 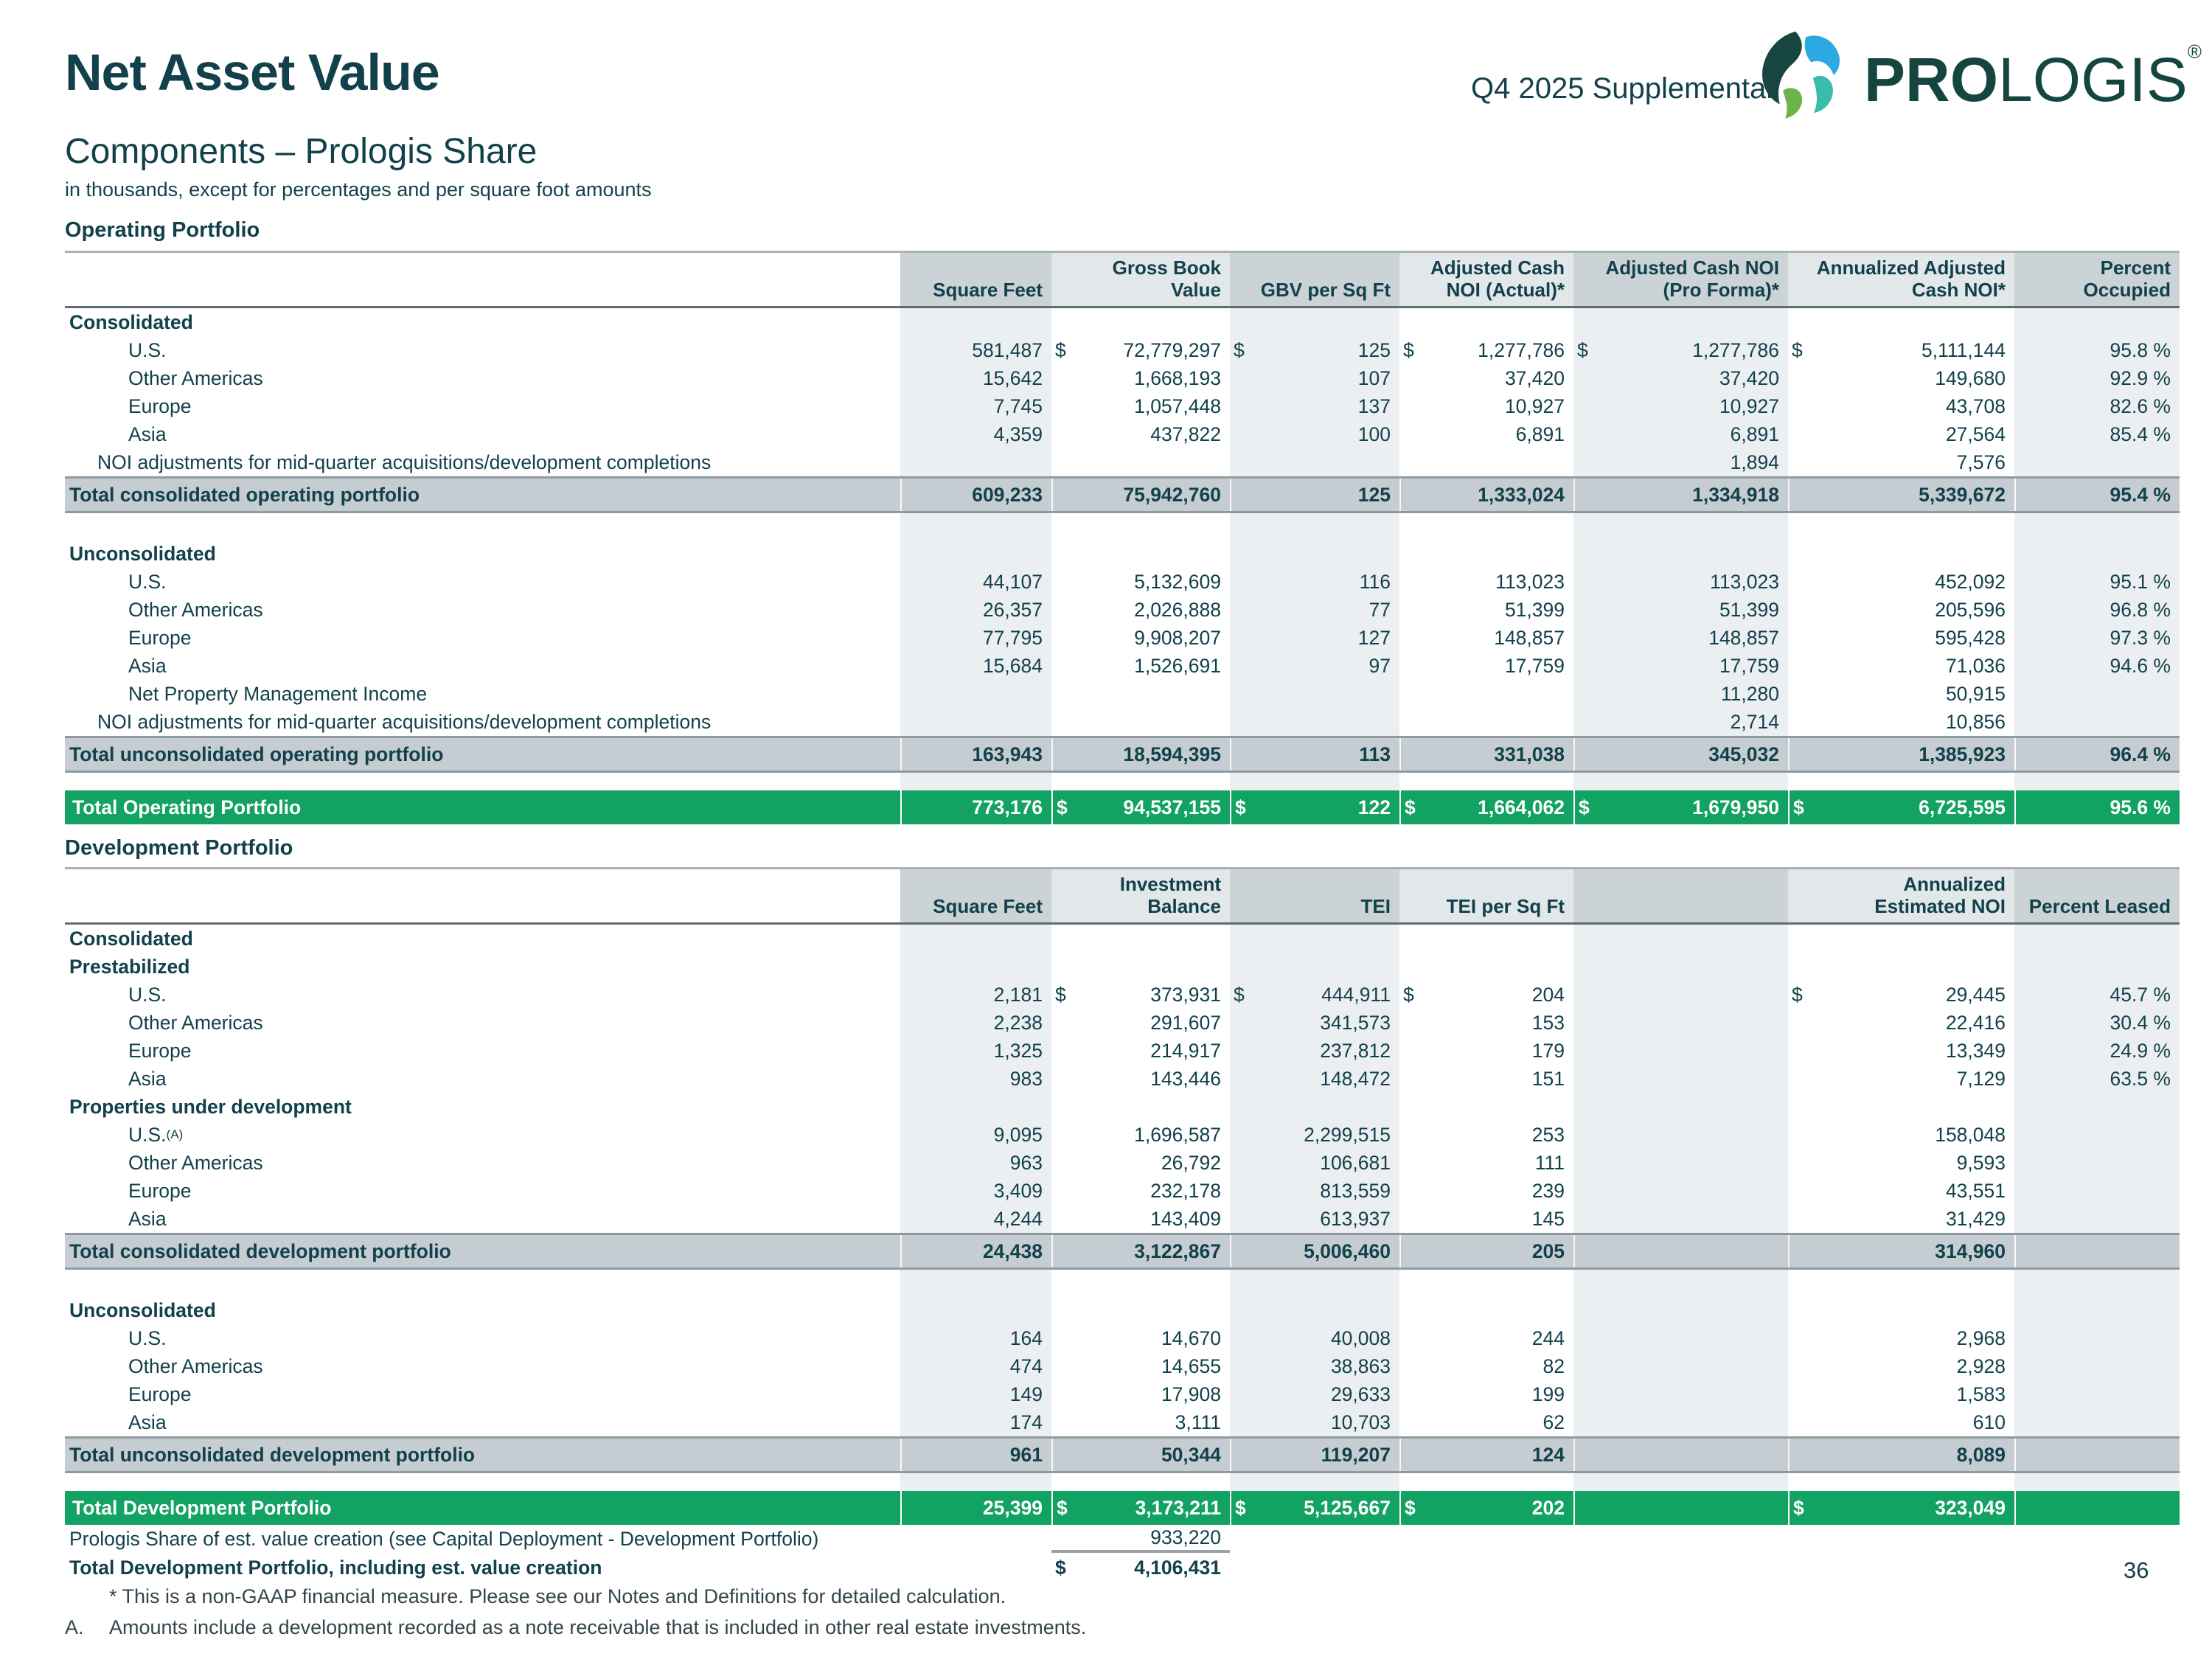 What do you see at coordinates (1314, 1508) in the screenshot?
I see `value-cell: $5,125,667` at bounding box center [1314, 1508].